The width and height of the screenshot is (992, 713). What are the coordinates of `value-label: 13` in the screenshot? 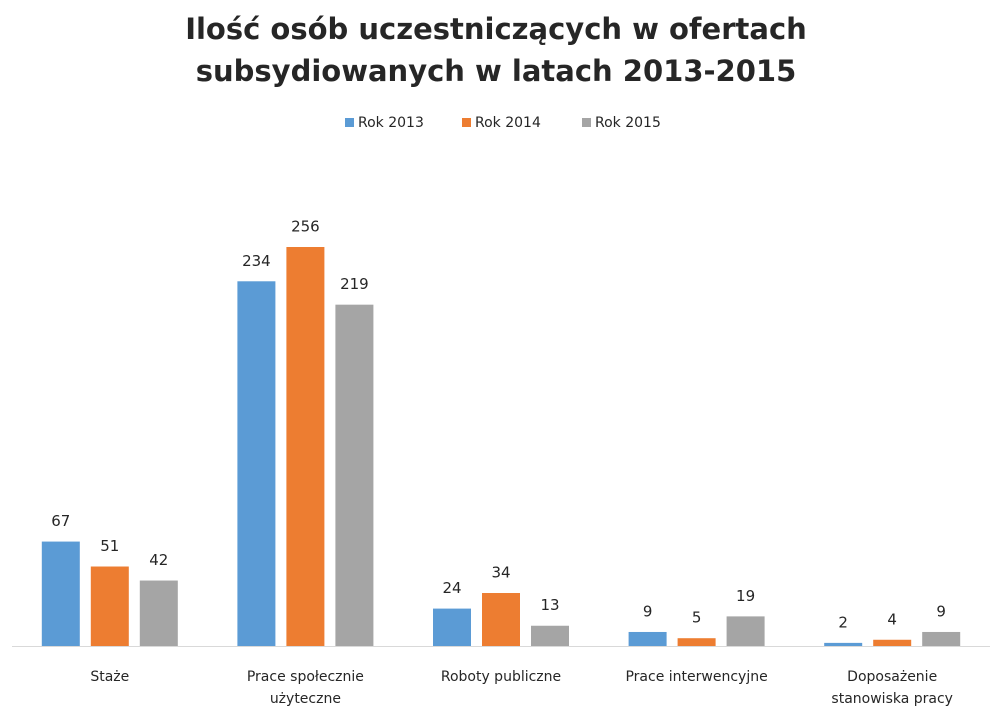 It's located at (549, 605).